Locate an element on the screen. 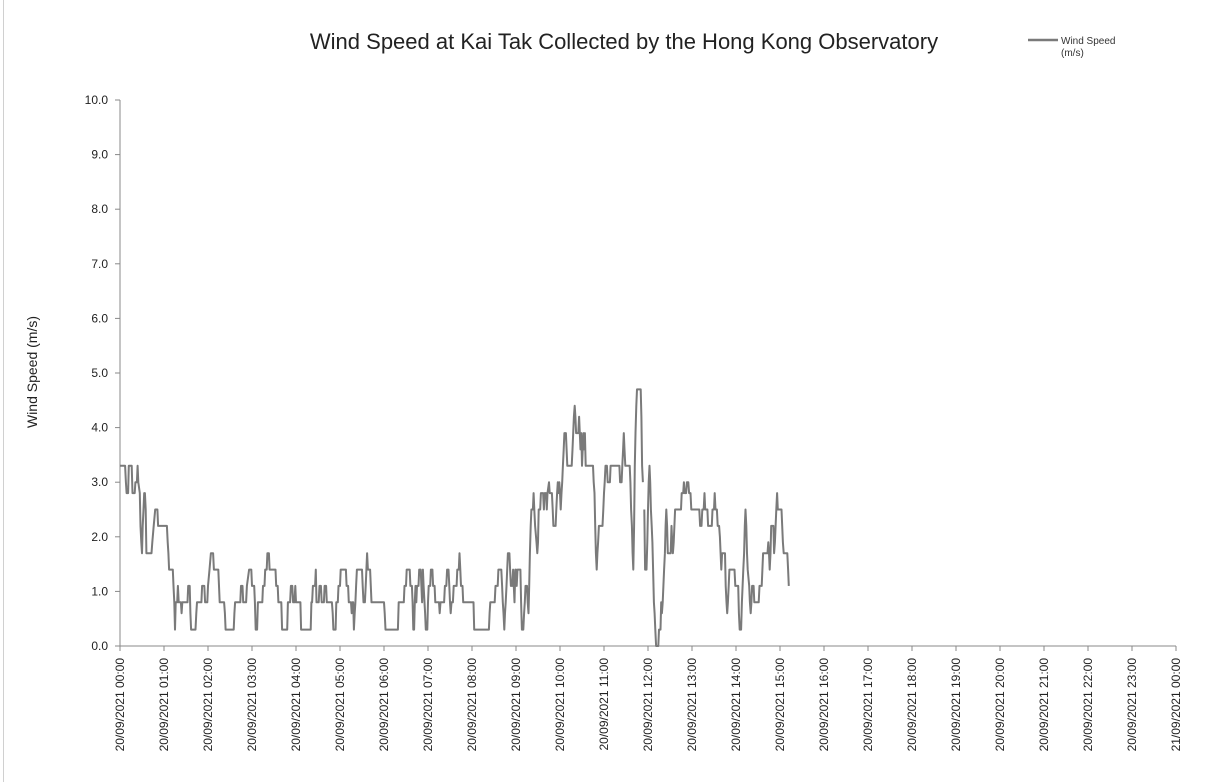  x-tick-label: 20/09/2021 23:00 is located at coordinates (1132, 705).